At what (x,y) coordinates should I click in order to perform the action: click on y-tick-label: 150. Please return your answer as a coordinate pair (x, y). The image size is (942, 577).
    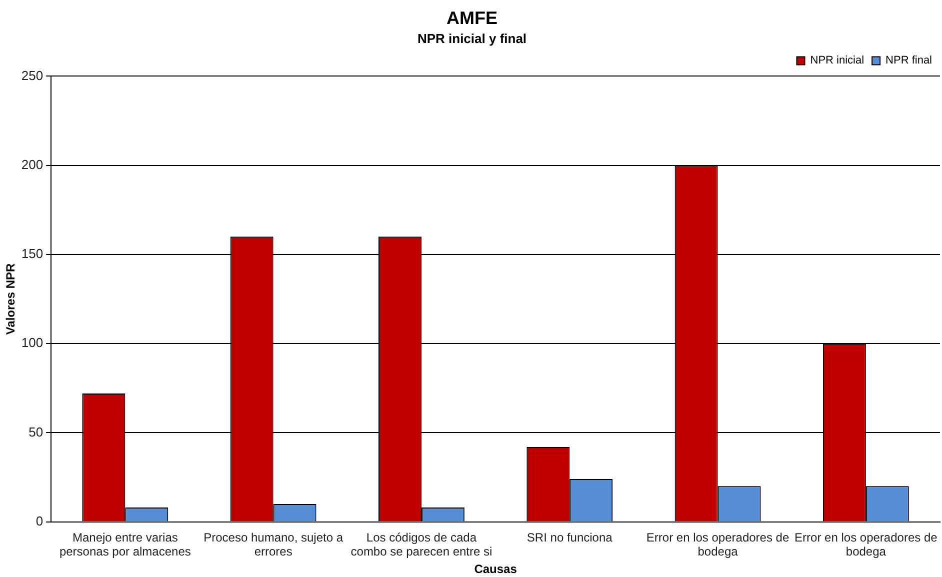
    Looking at the image, I should click on (32, 254).